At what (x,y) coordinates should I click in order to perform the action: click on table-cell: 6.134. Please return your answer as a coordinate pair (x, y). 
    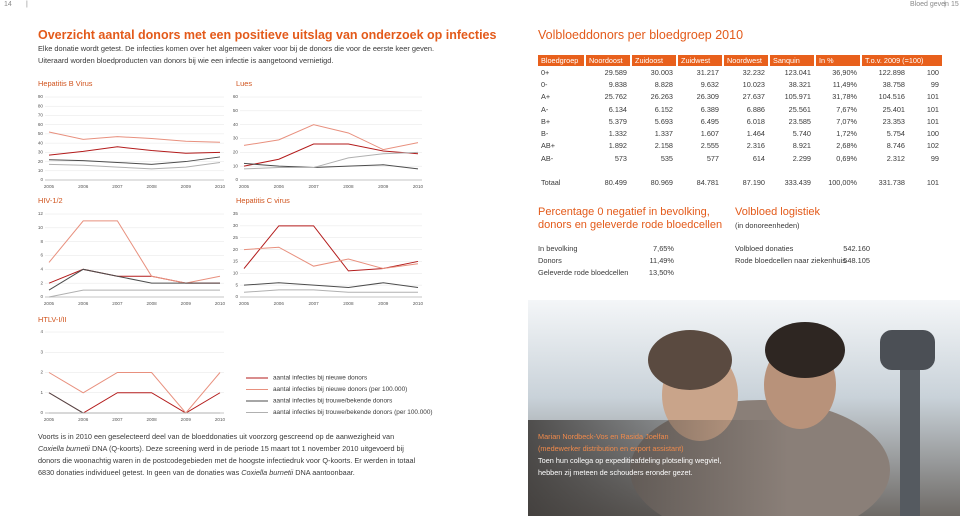
    Looking at the image, I should click on (617, 109).